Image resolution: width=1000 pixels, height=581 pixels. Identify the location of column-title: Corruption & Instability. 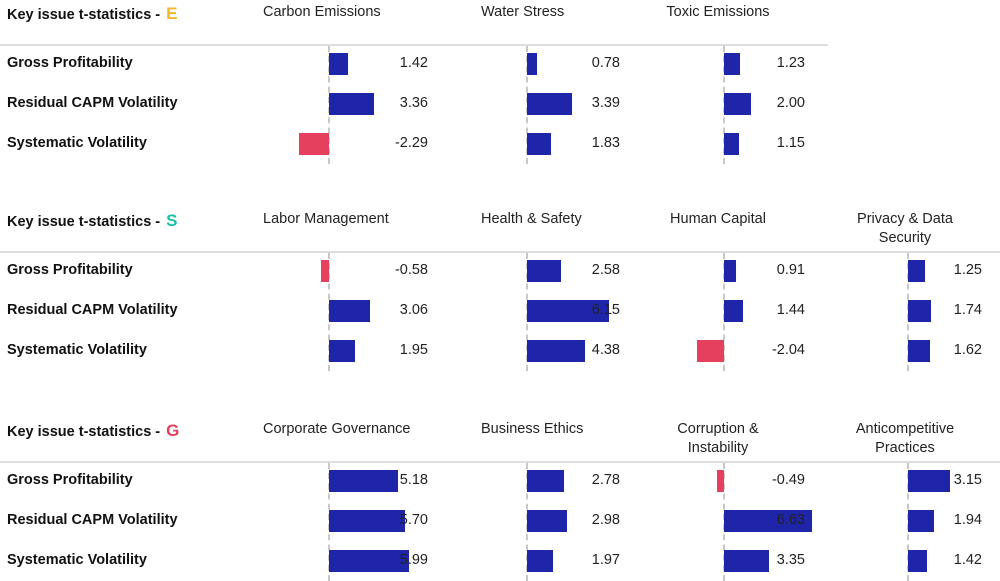
(718, 438).